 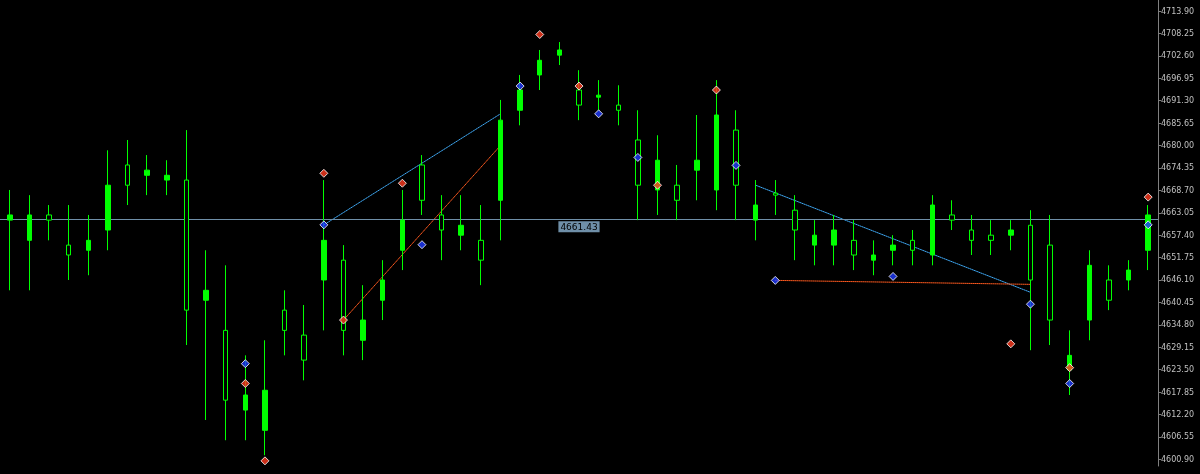 I want to click on y-tick-label: 4640.45, so click(x=1178, y=302).